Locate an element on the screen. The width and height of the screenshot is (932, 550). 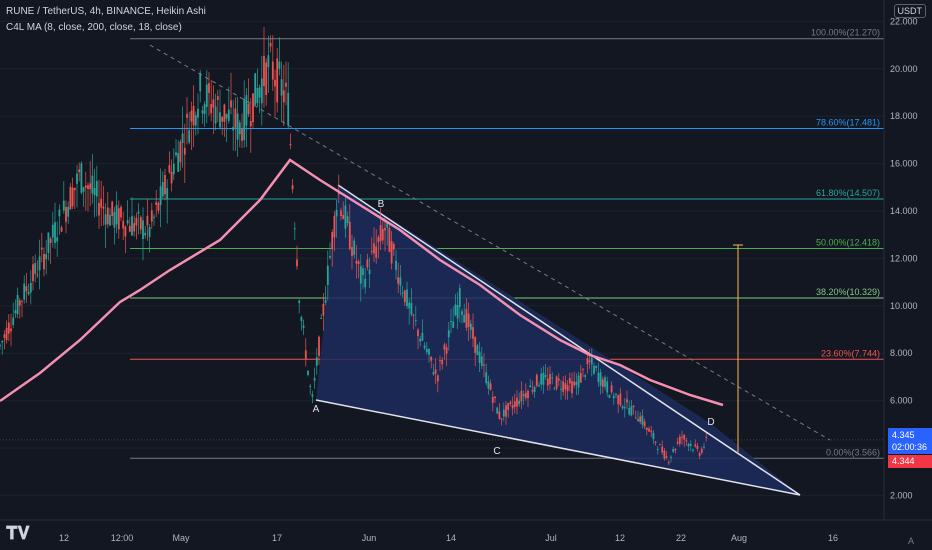
indicator-label: C4L MA (8, close, 200, close, 18, close) is located at coordinates (94, 27).